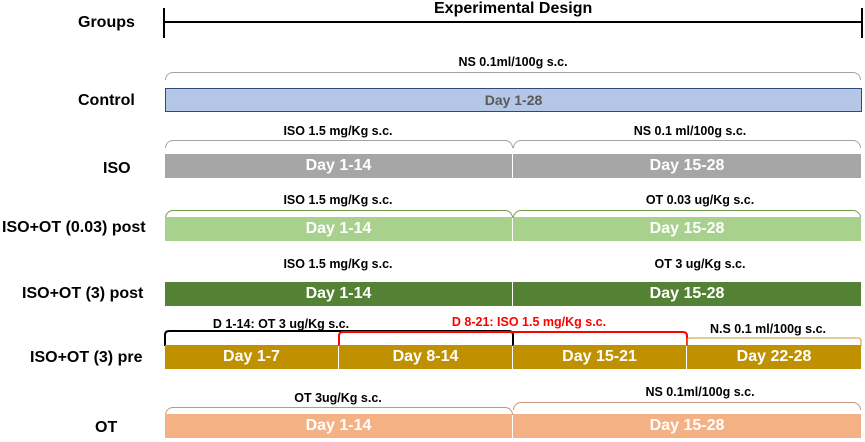 The image size is (865, 442). Describe the element at coordinates (513, 8) in the screenshot. I see `experimental-design-header: Experimental Design` at that location.